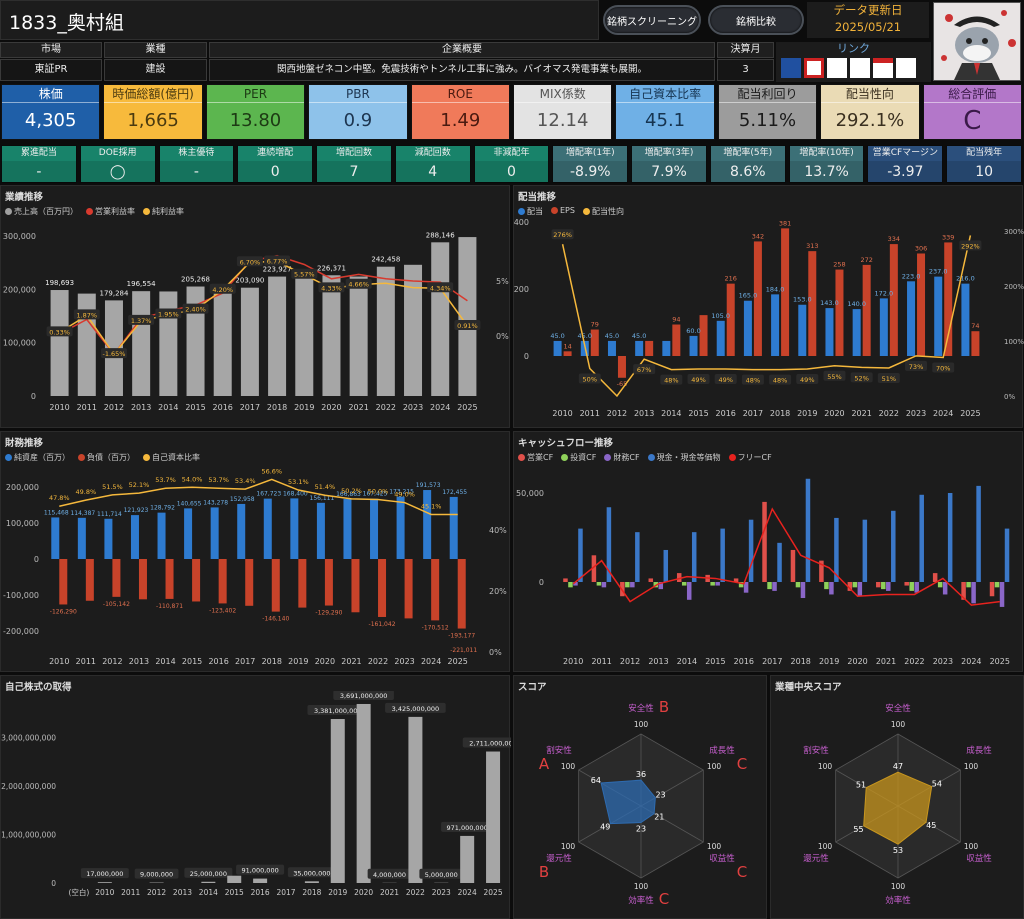  I want to click on sales-label: 226,371, so click(331, 268).